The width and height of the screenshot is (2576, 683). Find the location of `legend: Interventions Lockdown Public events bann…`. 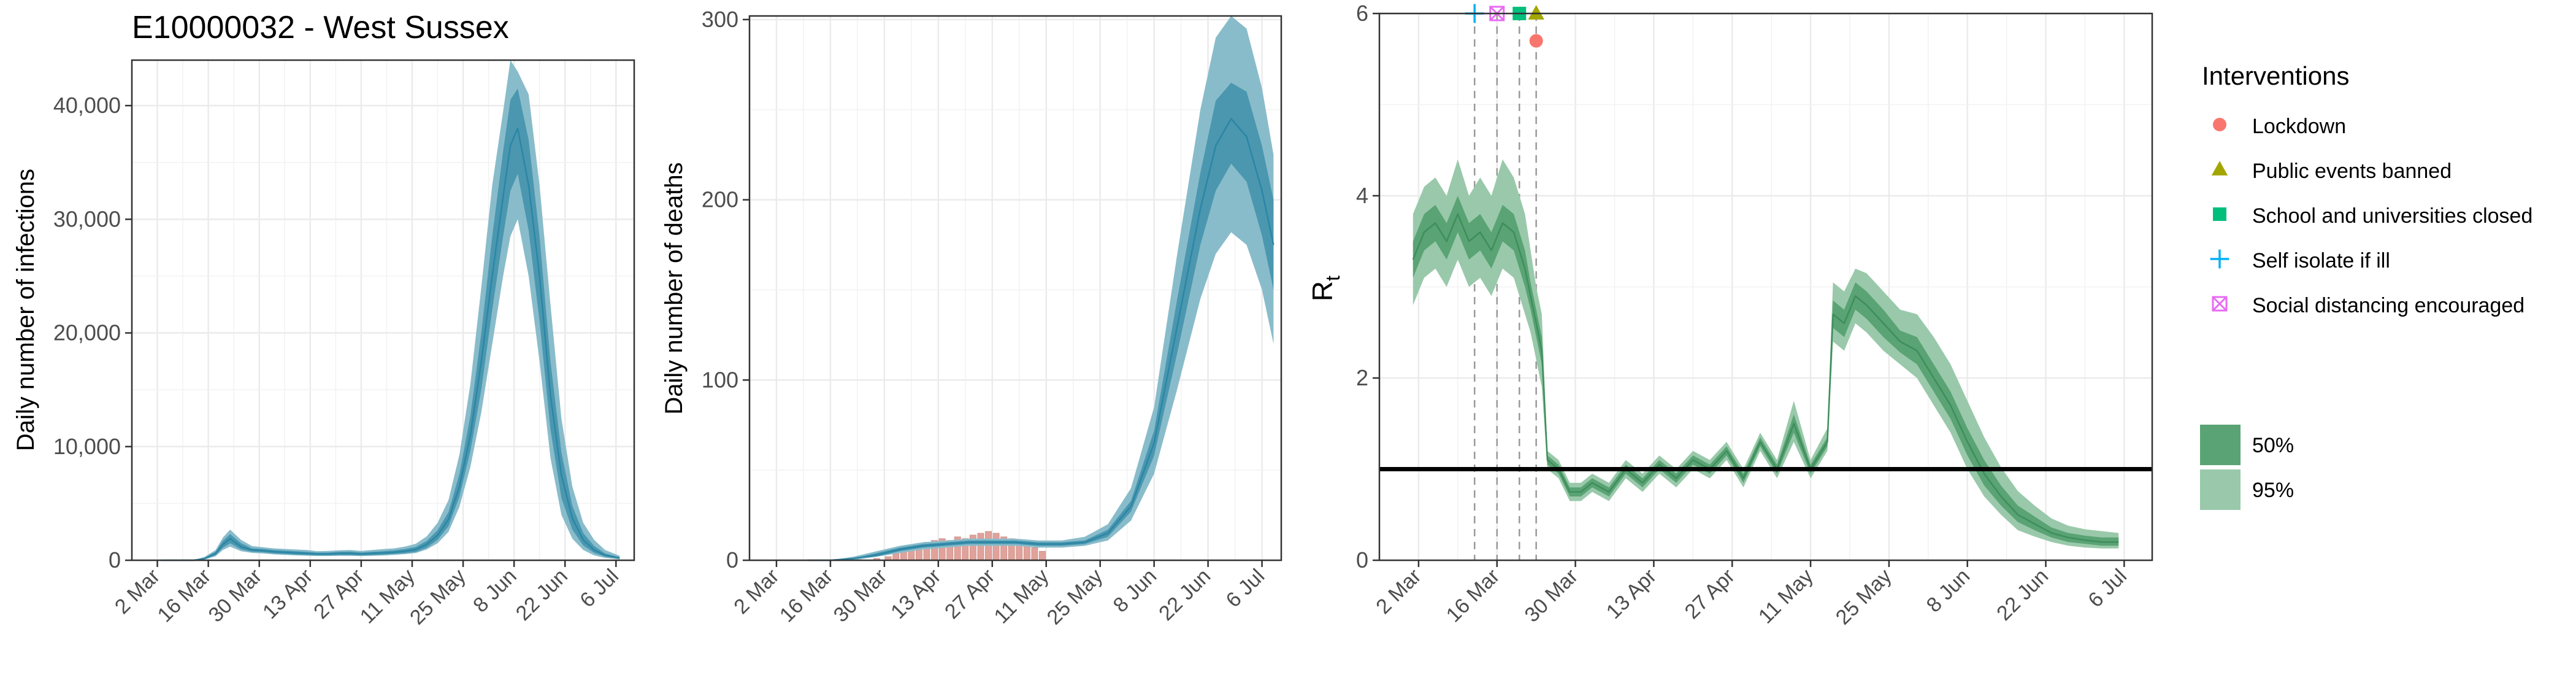

legend: Interventions Lockdown Public events bann… is located at coordinates (2366, 285).